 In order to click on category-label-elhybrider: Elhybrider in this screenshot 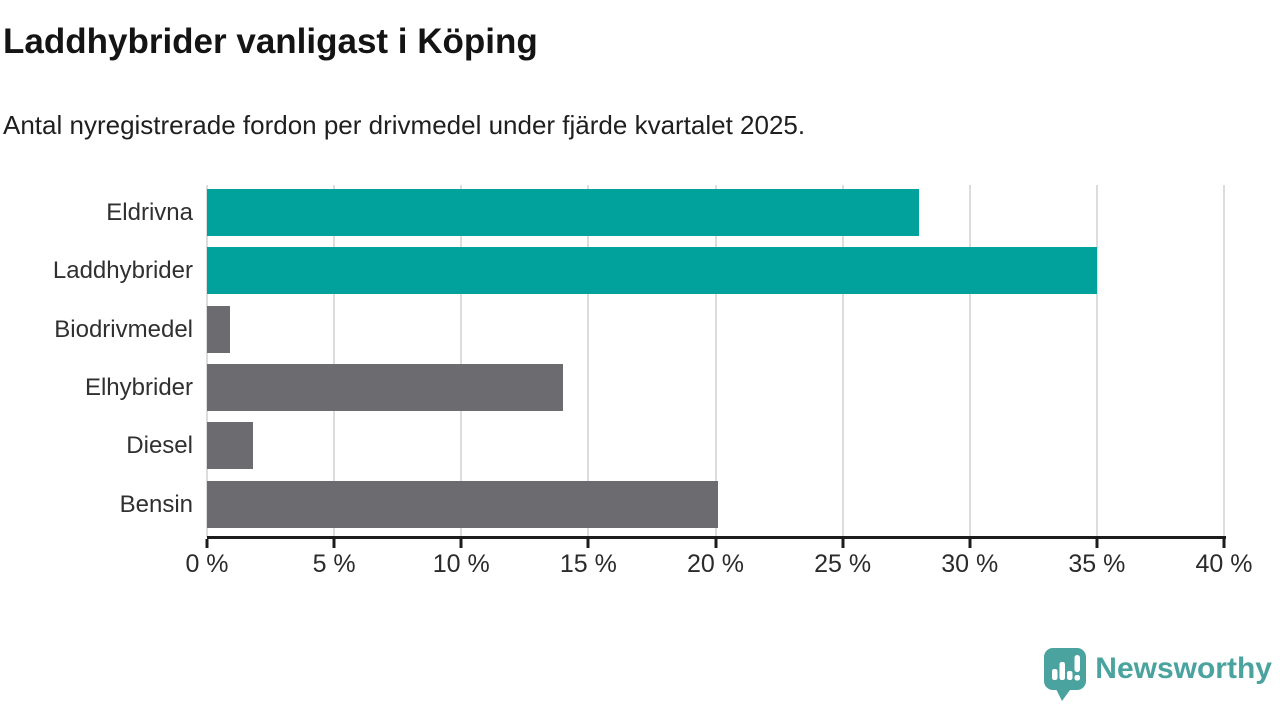, I will do `click(138, 387)`.